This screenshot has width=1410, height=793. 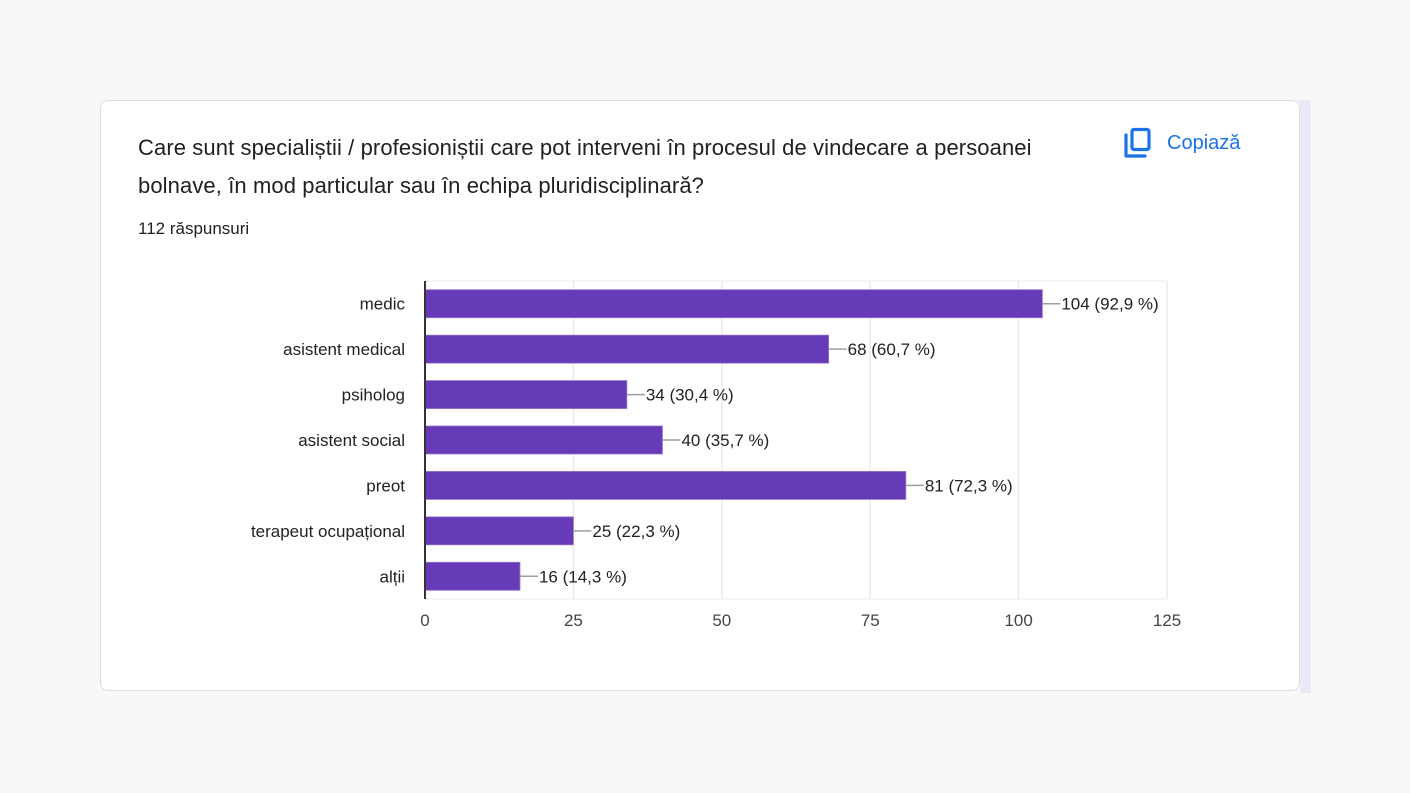 What do you see at coordinates (383, 304) in the screenshot?
I see `category-label: medic` at bounding box center [383, 304].